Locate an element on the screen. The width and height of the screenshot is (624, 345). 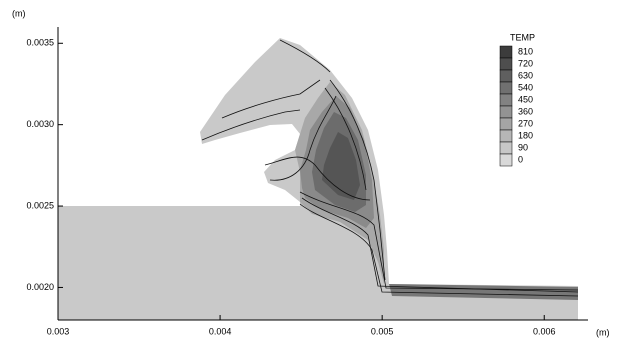
legend-label: 180 is located at coordinates (525, 135).